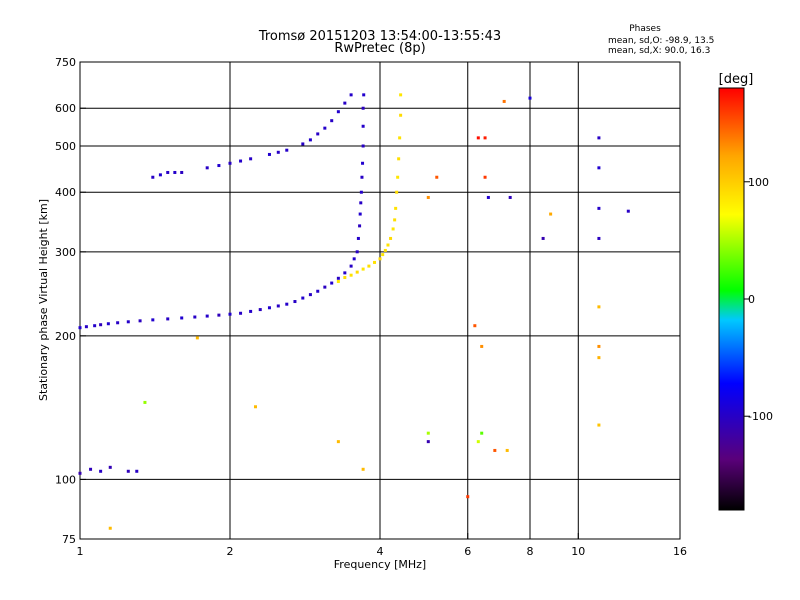 The height and width of the screenshot is (600, 800). Describe the element at coordinates (758, 182) in the screenshot. I see `colorbar-tick-label: 100` at that location.